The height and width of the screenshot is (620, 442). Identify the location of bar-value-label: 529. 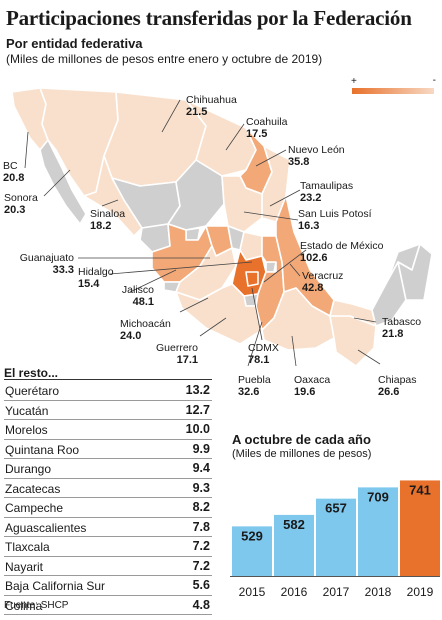
(252, 535).